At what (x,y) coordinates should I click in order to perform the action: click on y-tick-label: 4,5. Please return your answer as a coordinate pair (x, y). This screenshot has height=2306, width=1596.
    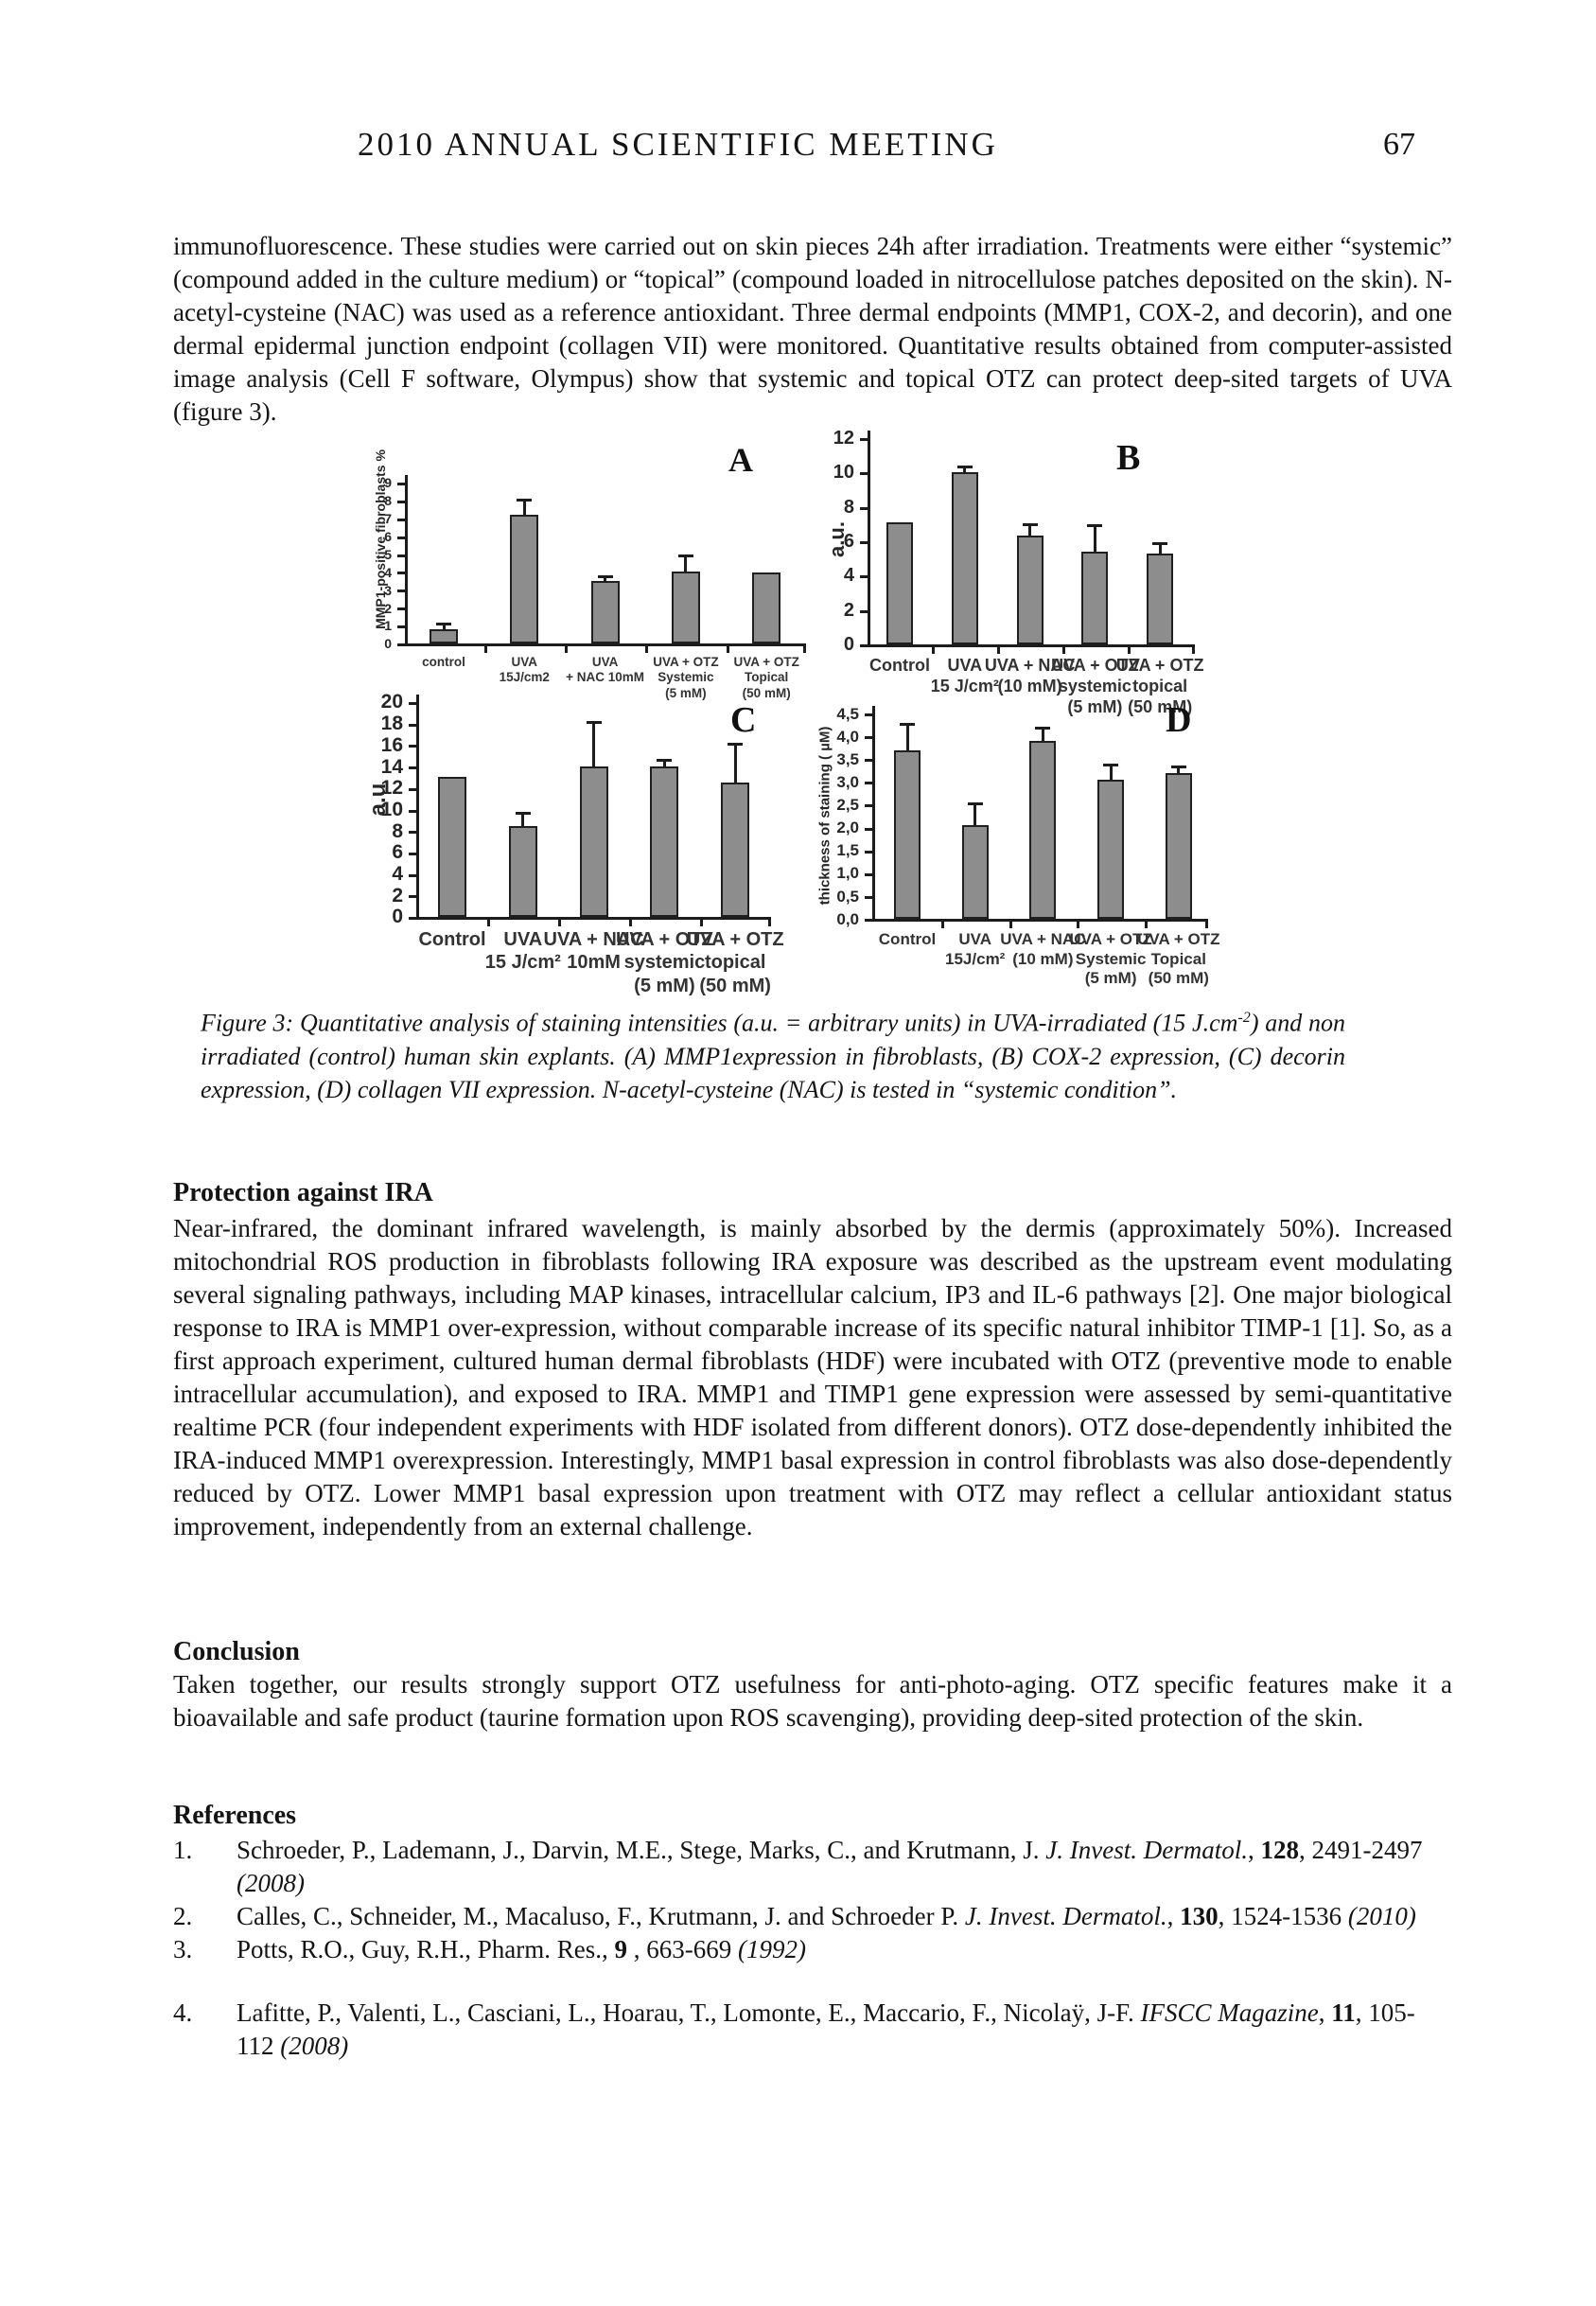
    Looking at the image, I should click on (847, 713).